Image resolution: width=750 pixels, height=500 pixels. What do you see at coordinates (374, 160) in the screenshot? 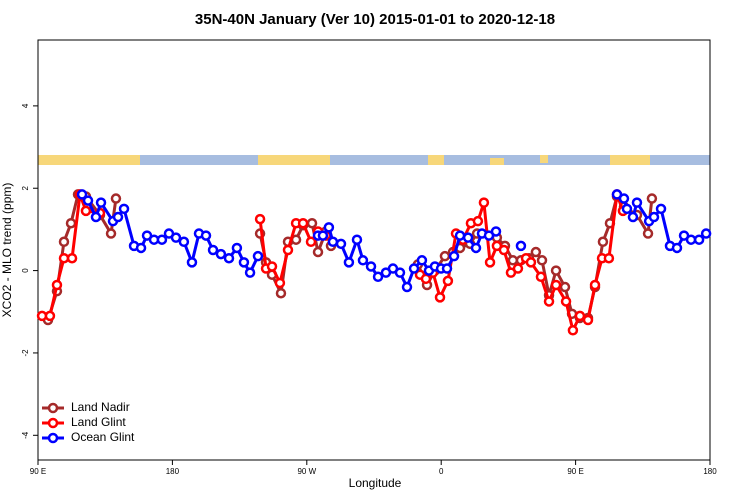
I see `land-ocean-strip` at bounding box center [374, 160].